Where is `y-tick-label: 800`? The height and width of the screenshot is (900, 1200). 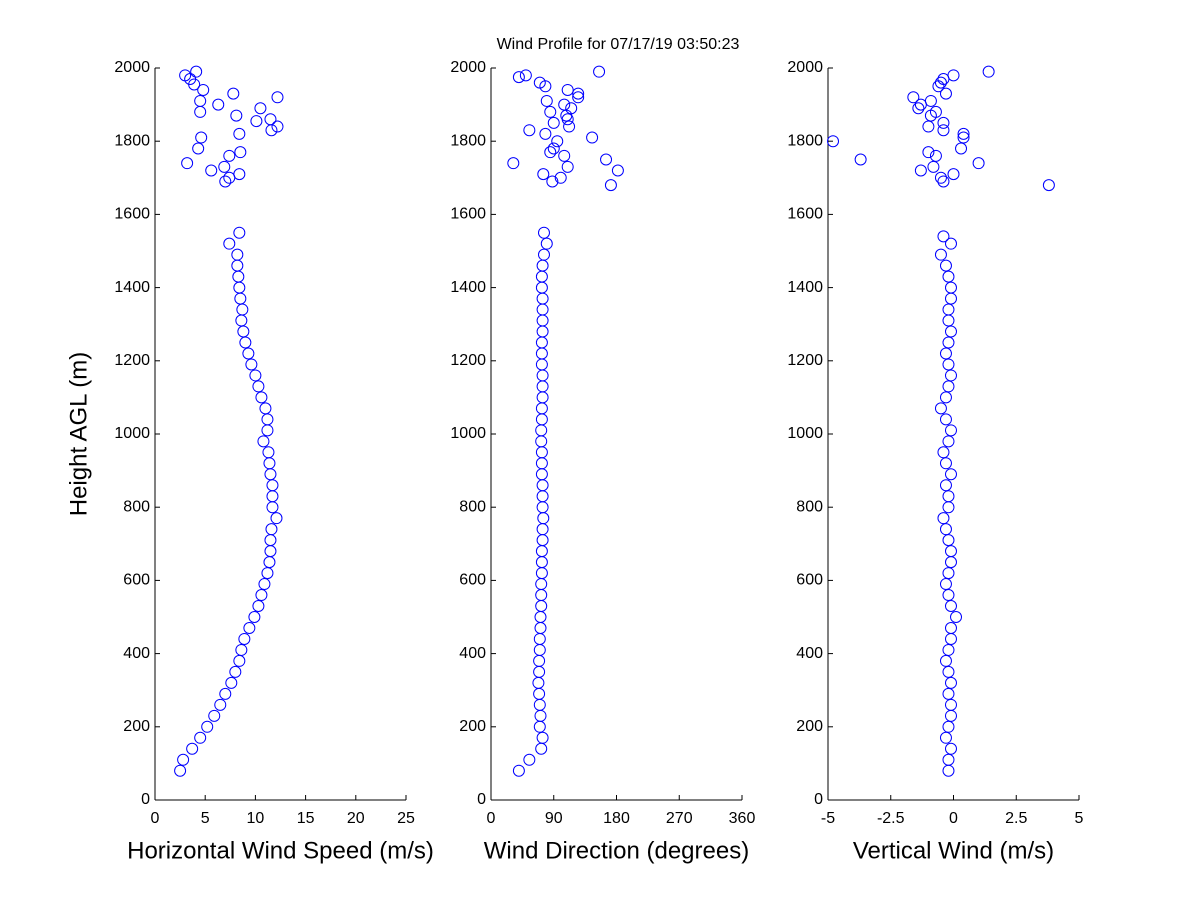 y-tick-label: 800 is located at coordinates (809, 506).